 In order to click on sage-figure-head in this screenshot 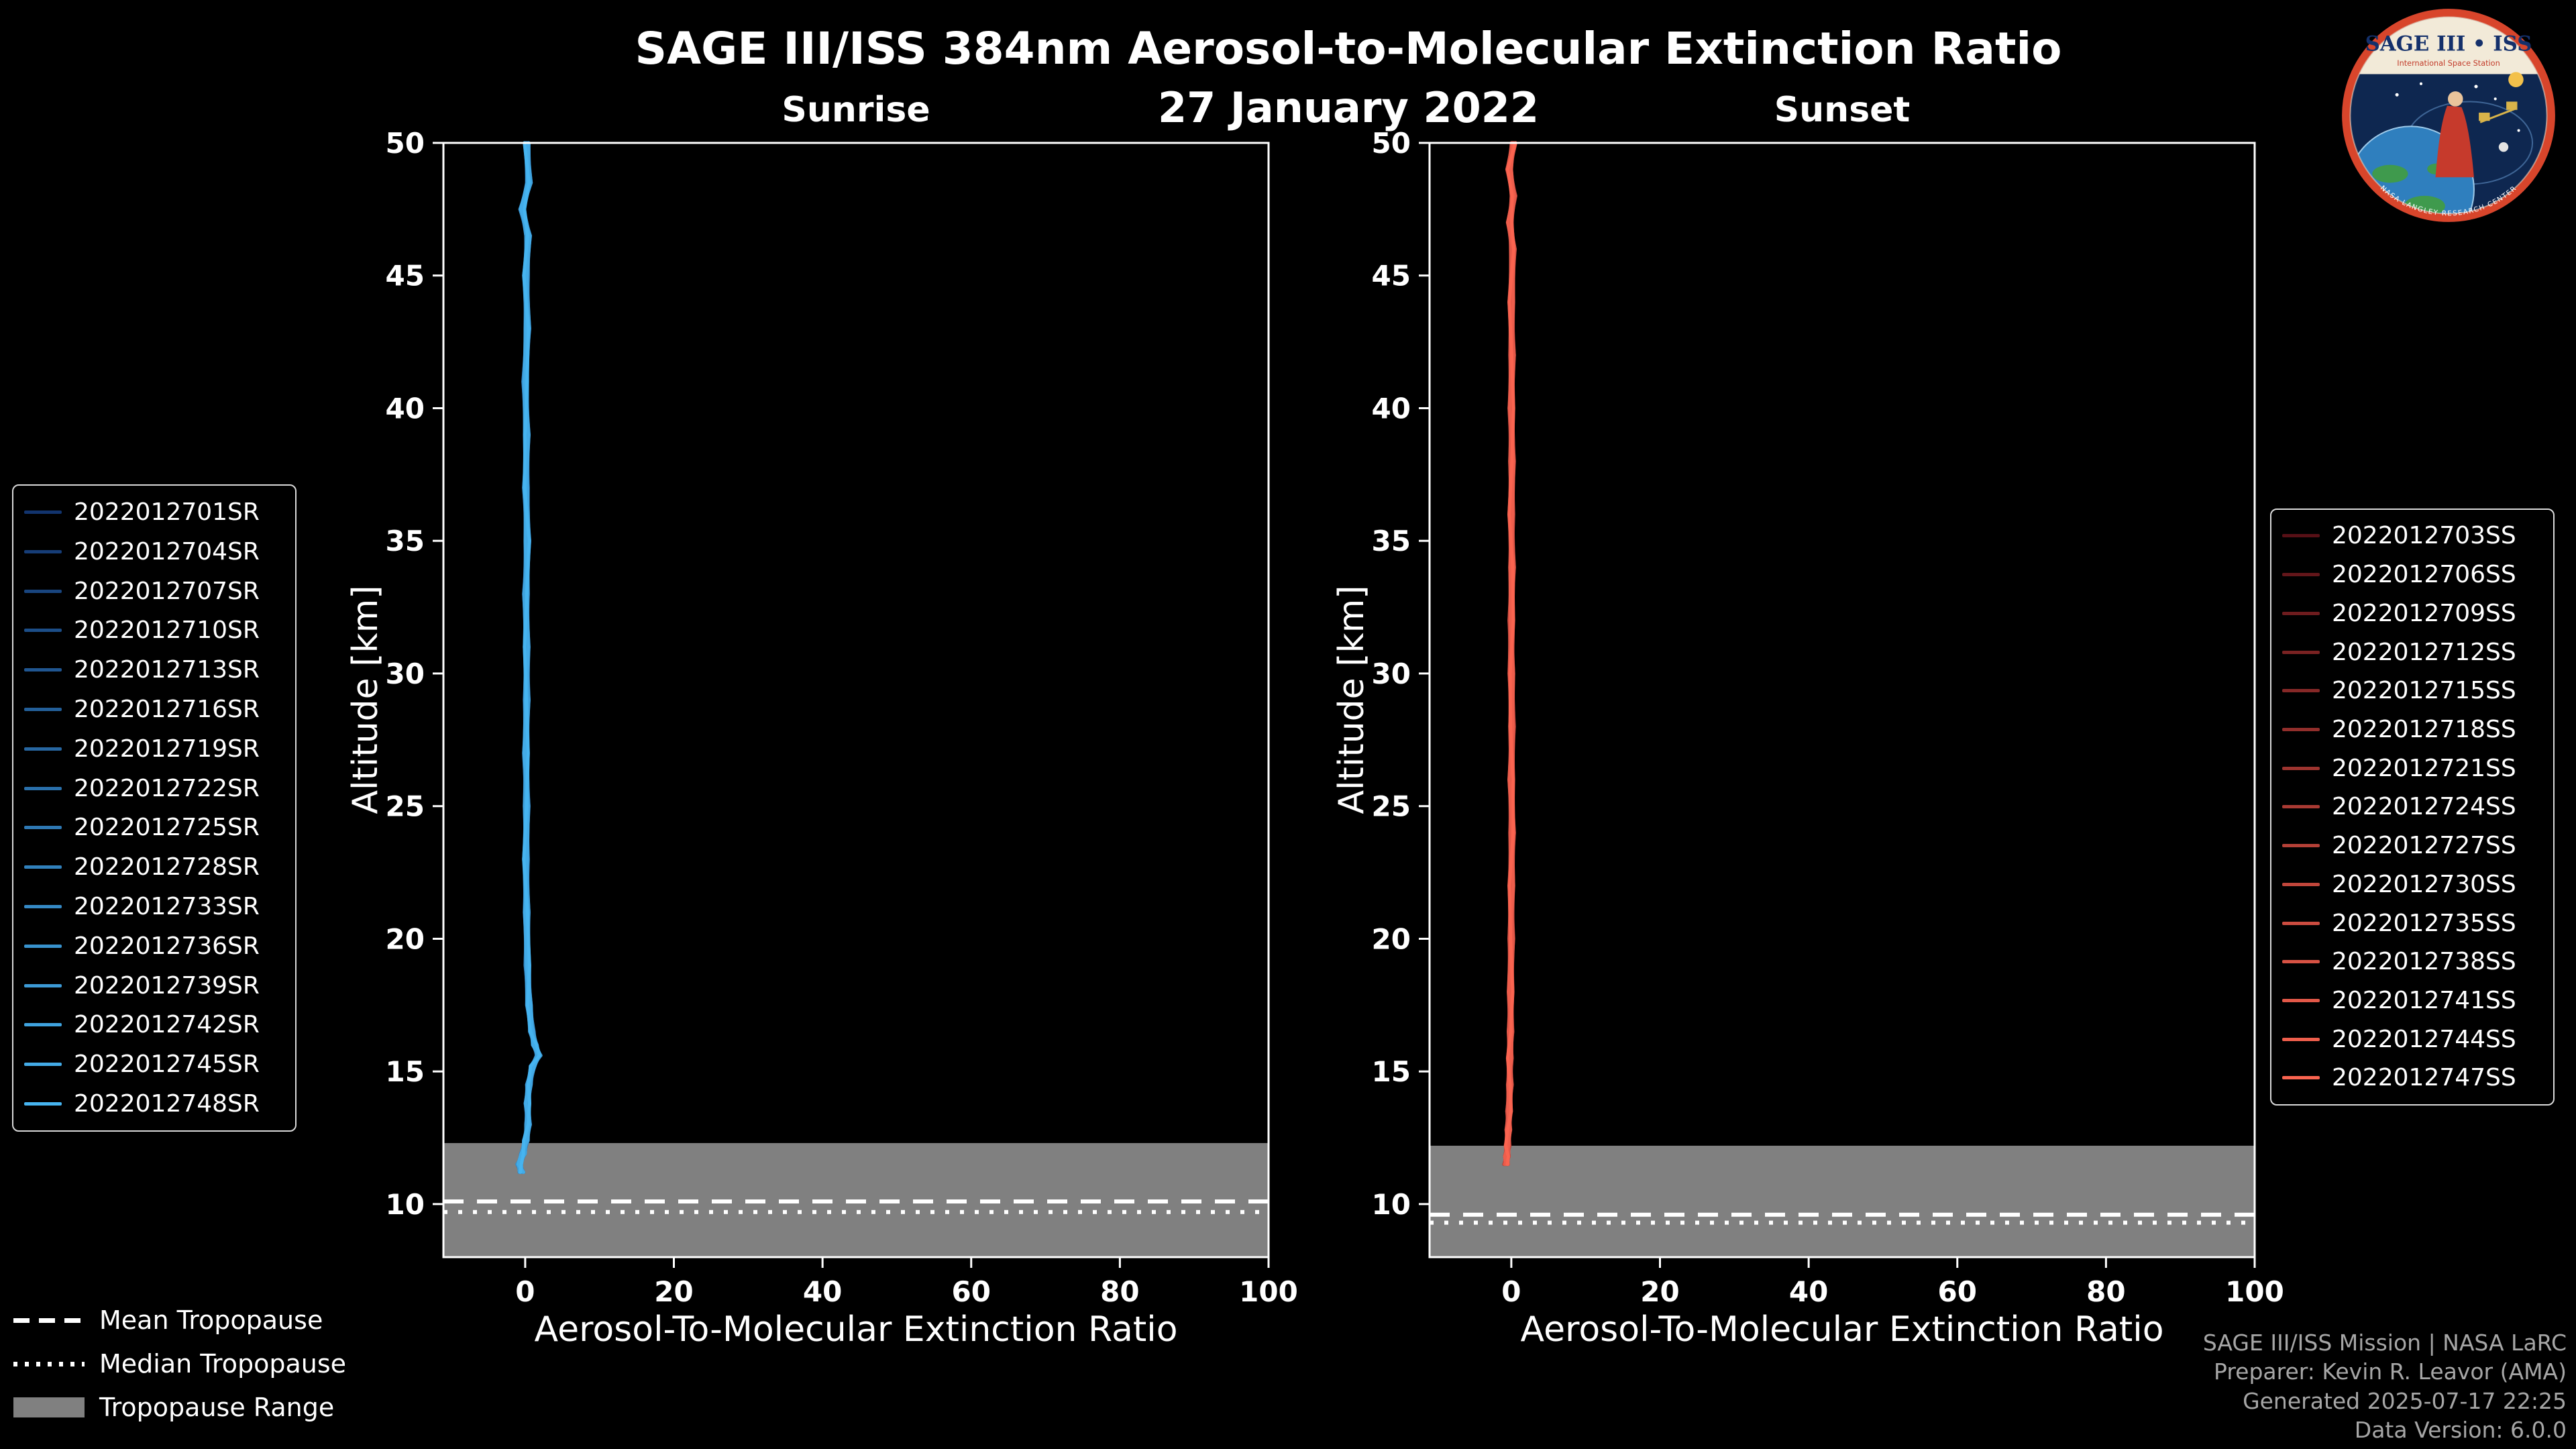, I will do `click(2455, 99)`.